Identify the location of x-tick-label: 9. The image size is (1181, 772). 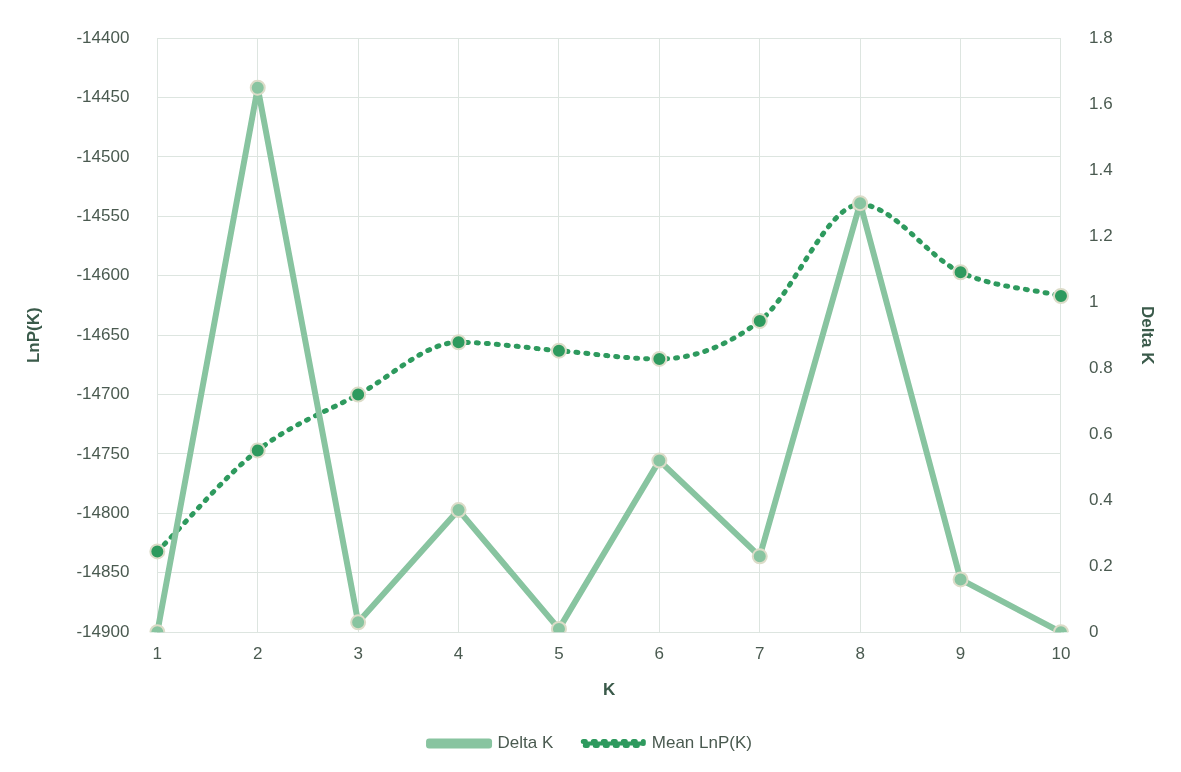
(960, 654).